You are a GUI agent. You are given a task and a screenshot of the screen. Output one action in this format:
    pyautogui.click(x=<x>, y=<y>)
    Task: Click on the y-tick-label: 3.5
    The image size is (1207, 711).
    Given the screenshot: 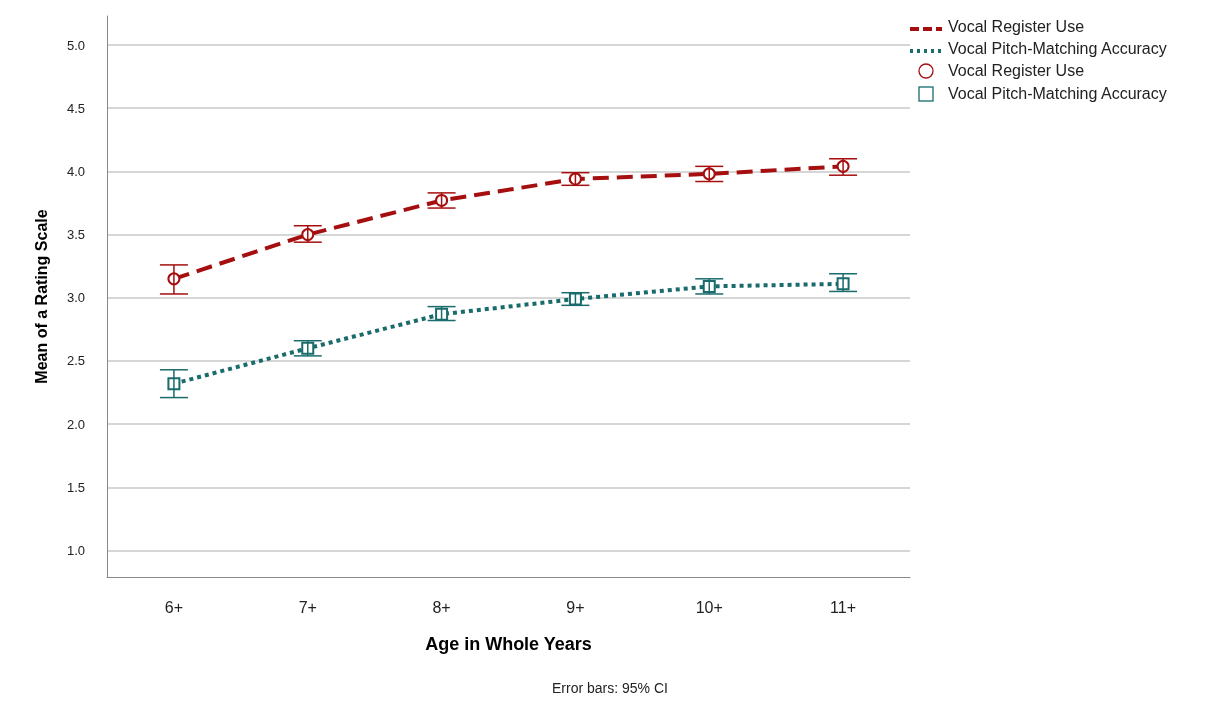 What is the action you would take?
    pyautogui.click(x=75, y=235)
    